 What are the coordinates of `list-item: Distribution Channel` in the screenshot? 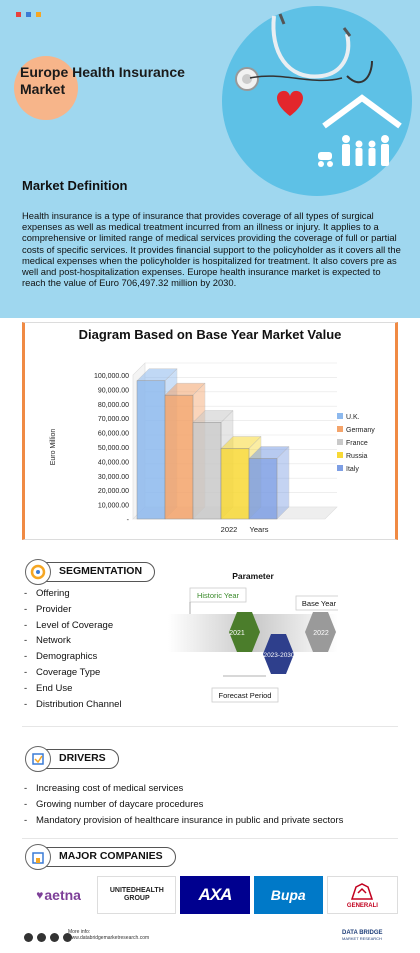 It's located at (73, 705).